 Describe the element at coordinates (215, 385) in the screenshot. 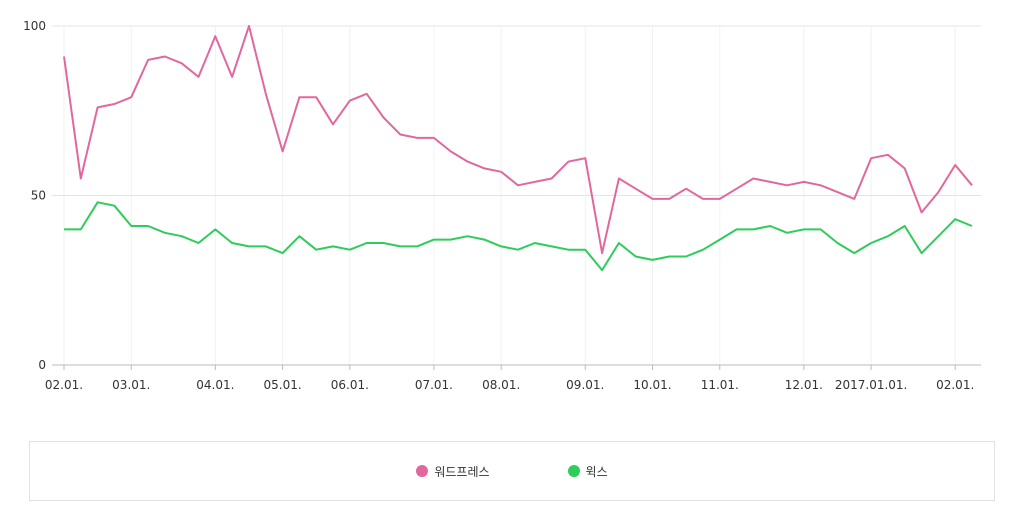

I see `x-tick-label-2: 04.01.` at that location.